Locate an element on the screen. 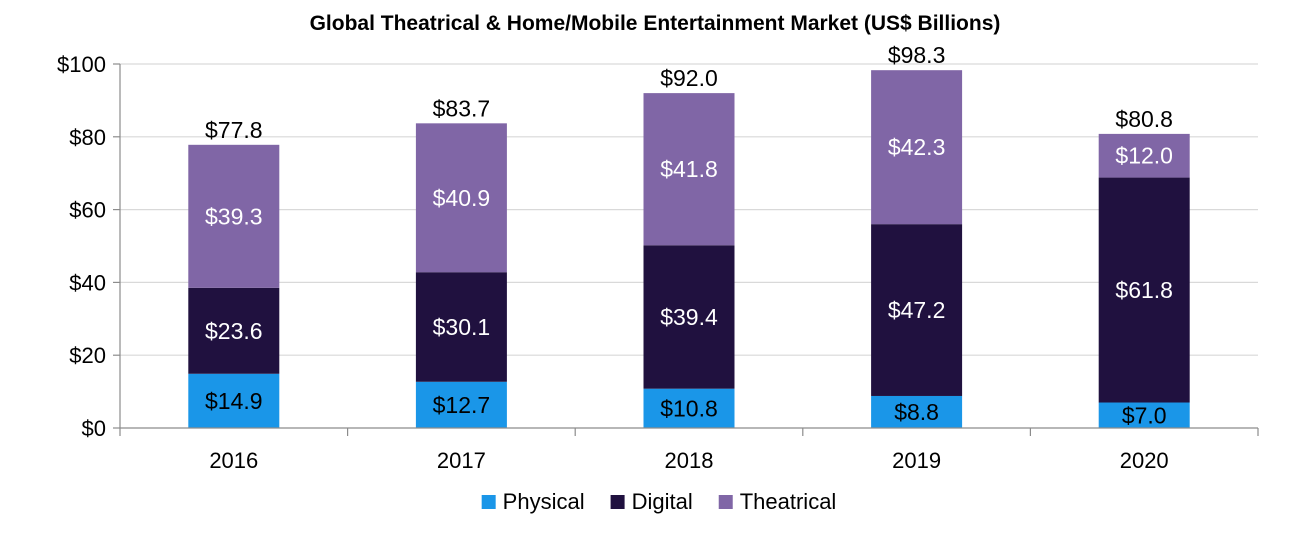 The height and width of the screenshot is (536, 1296). data-label-theatrical: $42.3 is located at coordinates (917, 147).